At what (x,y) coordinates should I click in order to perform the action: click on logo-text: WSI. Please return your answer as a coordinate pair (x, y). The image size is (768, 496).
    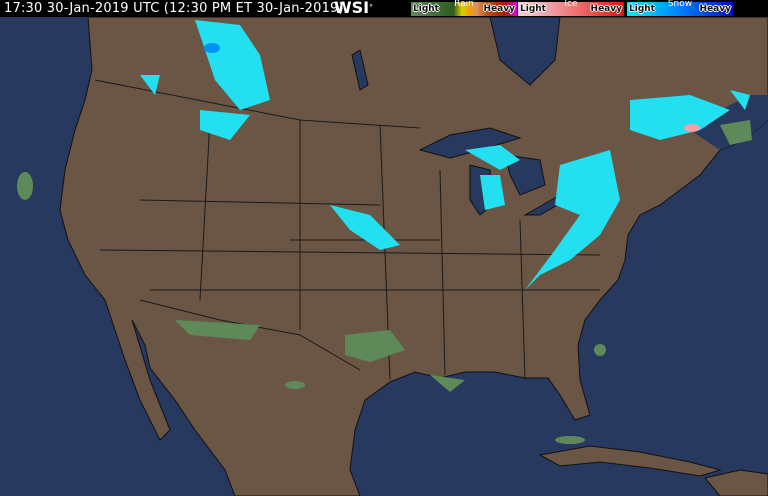
    Looking at the image, I should click on (352, 8).